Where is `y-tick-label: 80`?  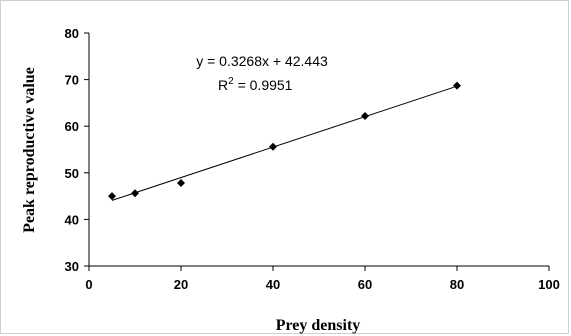 y-tick-label: 80 is located at coordinates (72, 33).